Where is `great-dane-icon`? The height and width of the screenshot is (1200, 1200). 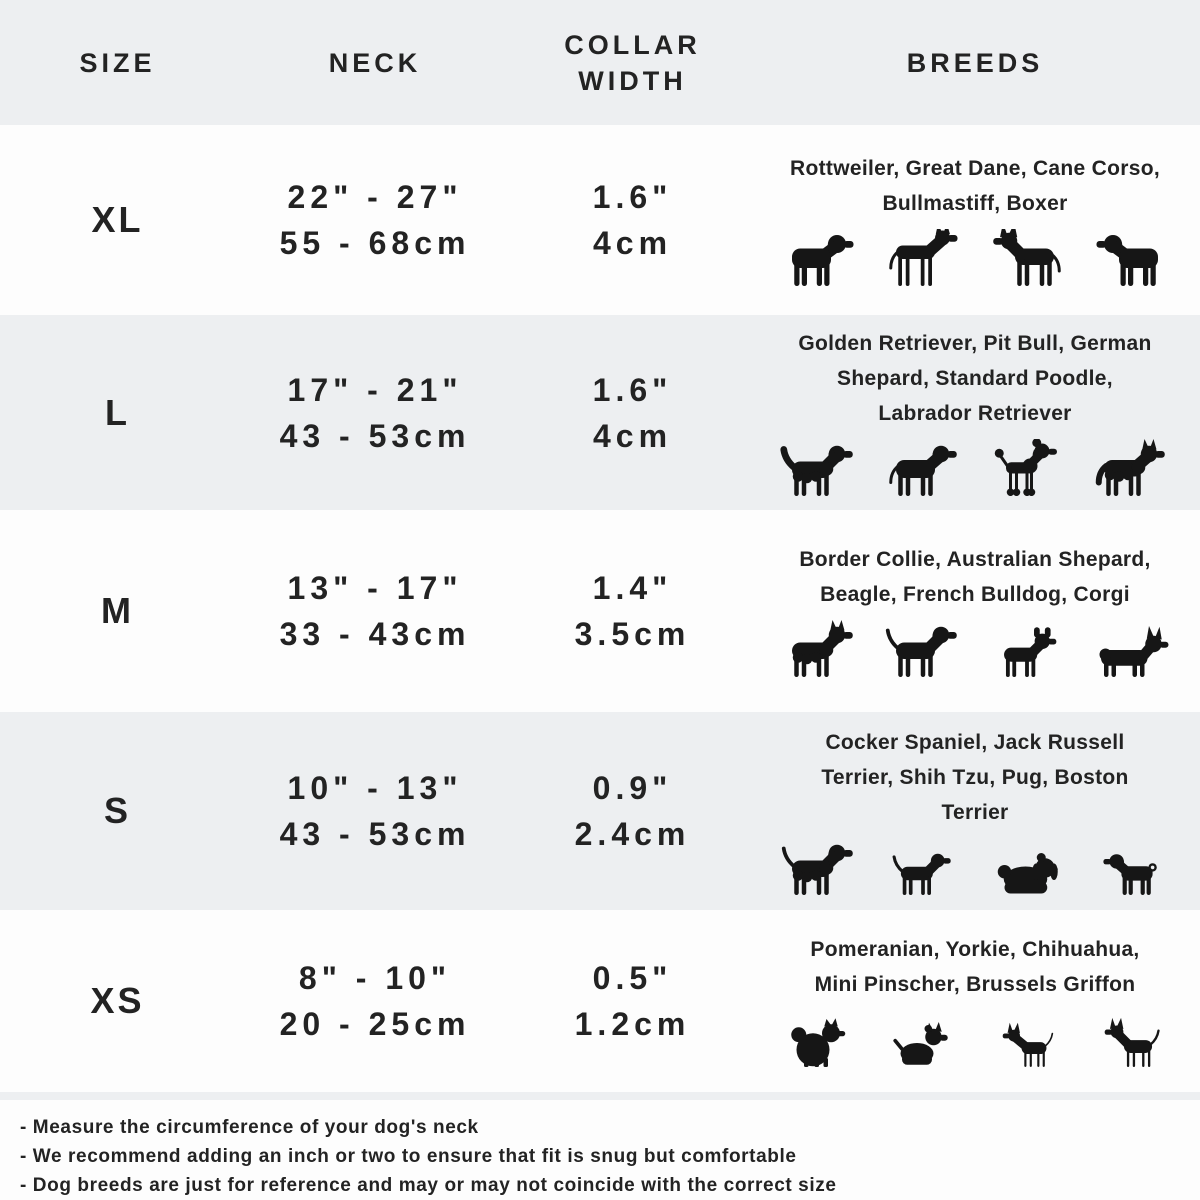
great-dane-icon is located at coordinates (923, 257).